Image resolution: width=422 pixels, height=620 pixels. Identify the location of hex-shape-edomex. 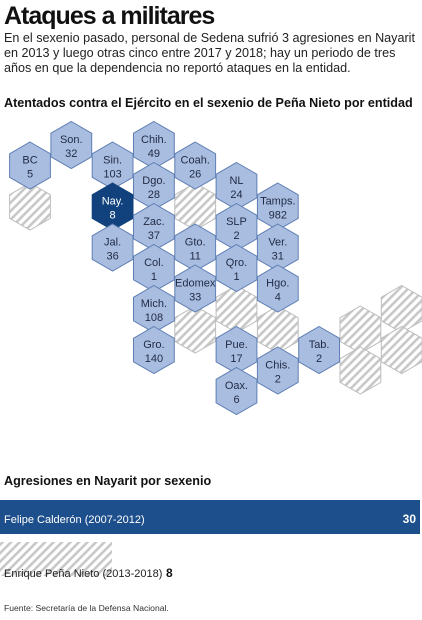
(195, 288).